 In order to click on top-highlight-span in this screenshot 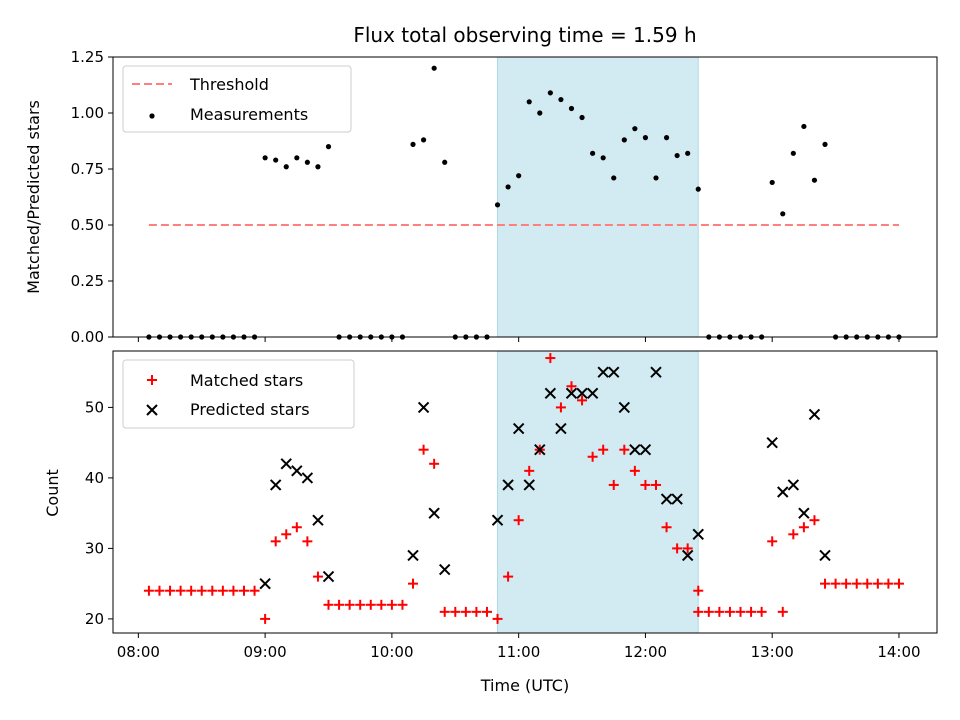, I will do `click(598, 197)`.